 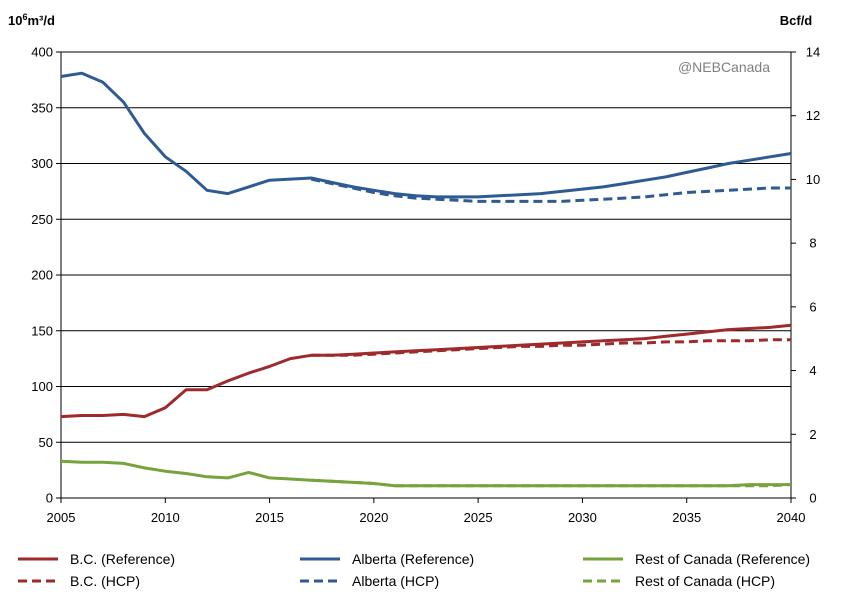 What do you see at coordinates (42, 107) in the screenshot?
I see `left-tick-label: 350` at bounding box center [42, 107].